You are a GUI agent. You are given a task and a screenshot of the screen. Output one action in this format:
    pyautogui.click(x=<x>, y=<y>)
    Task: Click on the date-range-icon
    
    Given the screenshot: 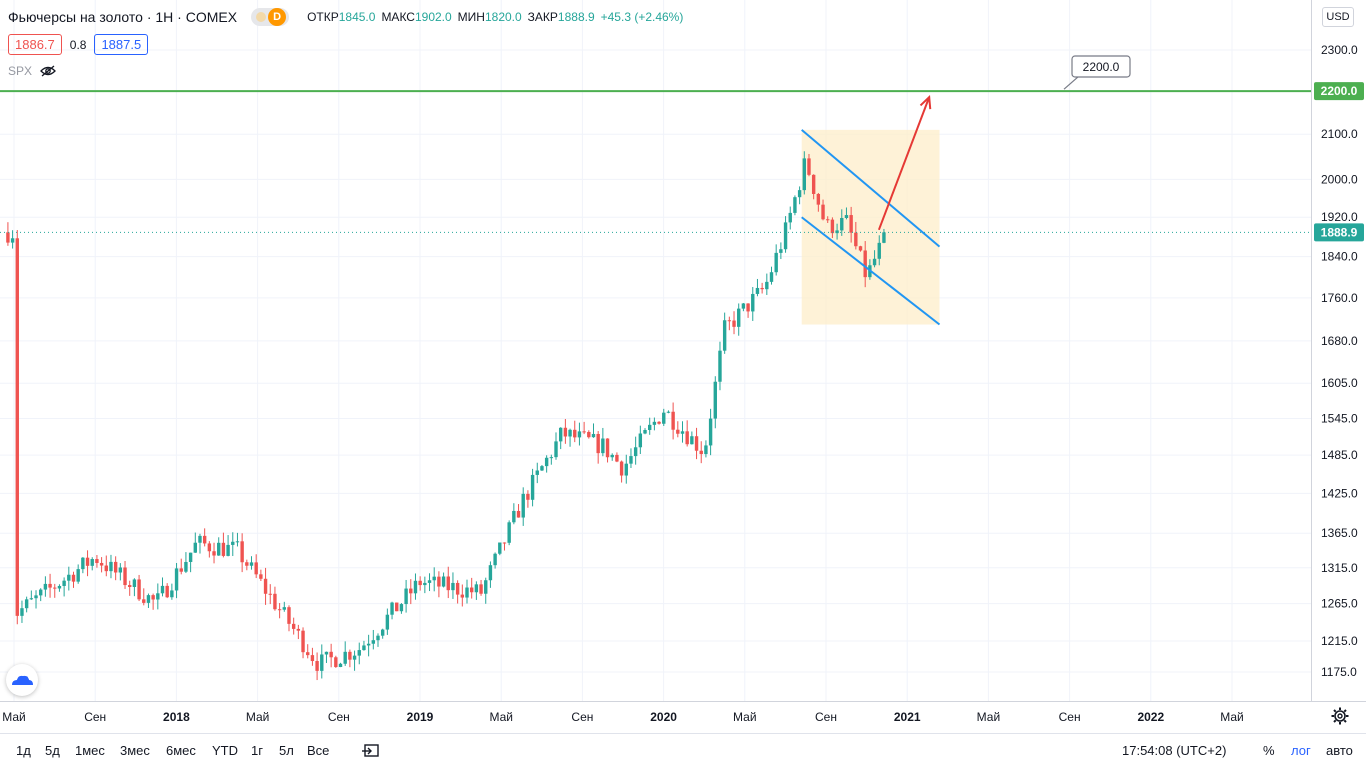 What is the action you would take?
    pyautogui.click(x=371, y=751)
    